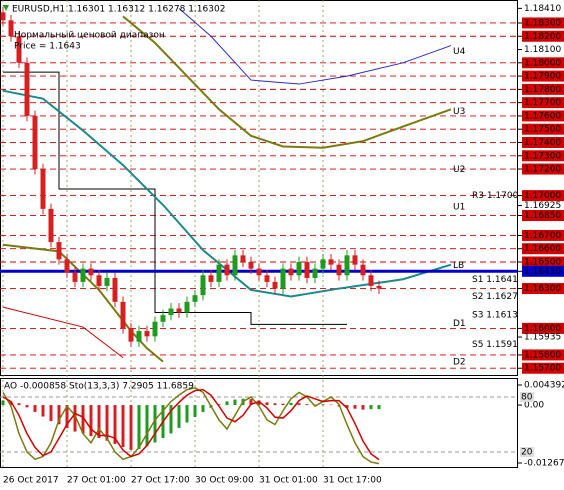 The width and height of the screenshot is (564, 490). What do you see at coordinates (459, 363) in the screenshot?
I see `level-label: D2` at bounding box center [459, 363].